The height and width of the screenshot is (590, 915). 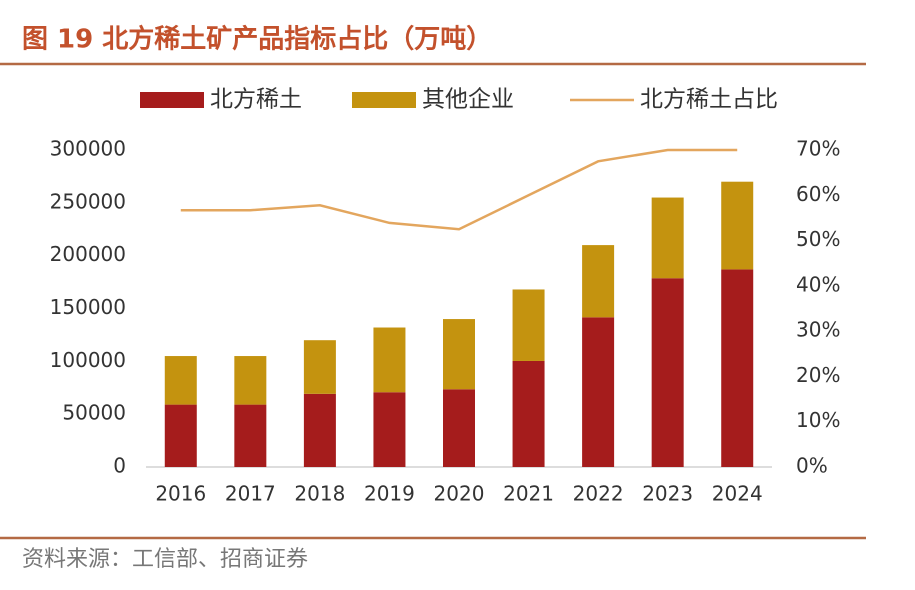 What do you see at coordinates (250, 494) in the screenshot?
I see `x-tick-label: 2017` at bounding box center [250, 494].